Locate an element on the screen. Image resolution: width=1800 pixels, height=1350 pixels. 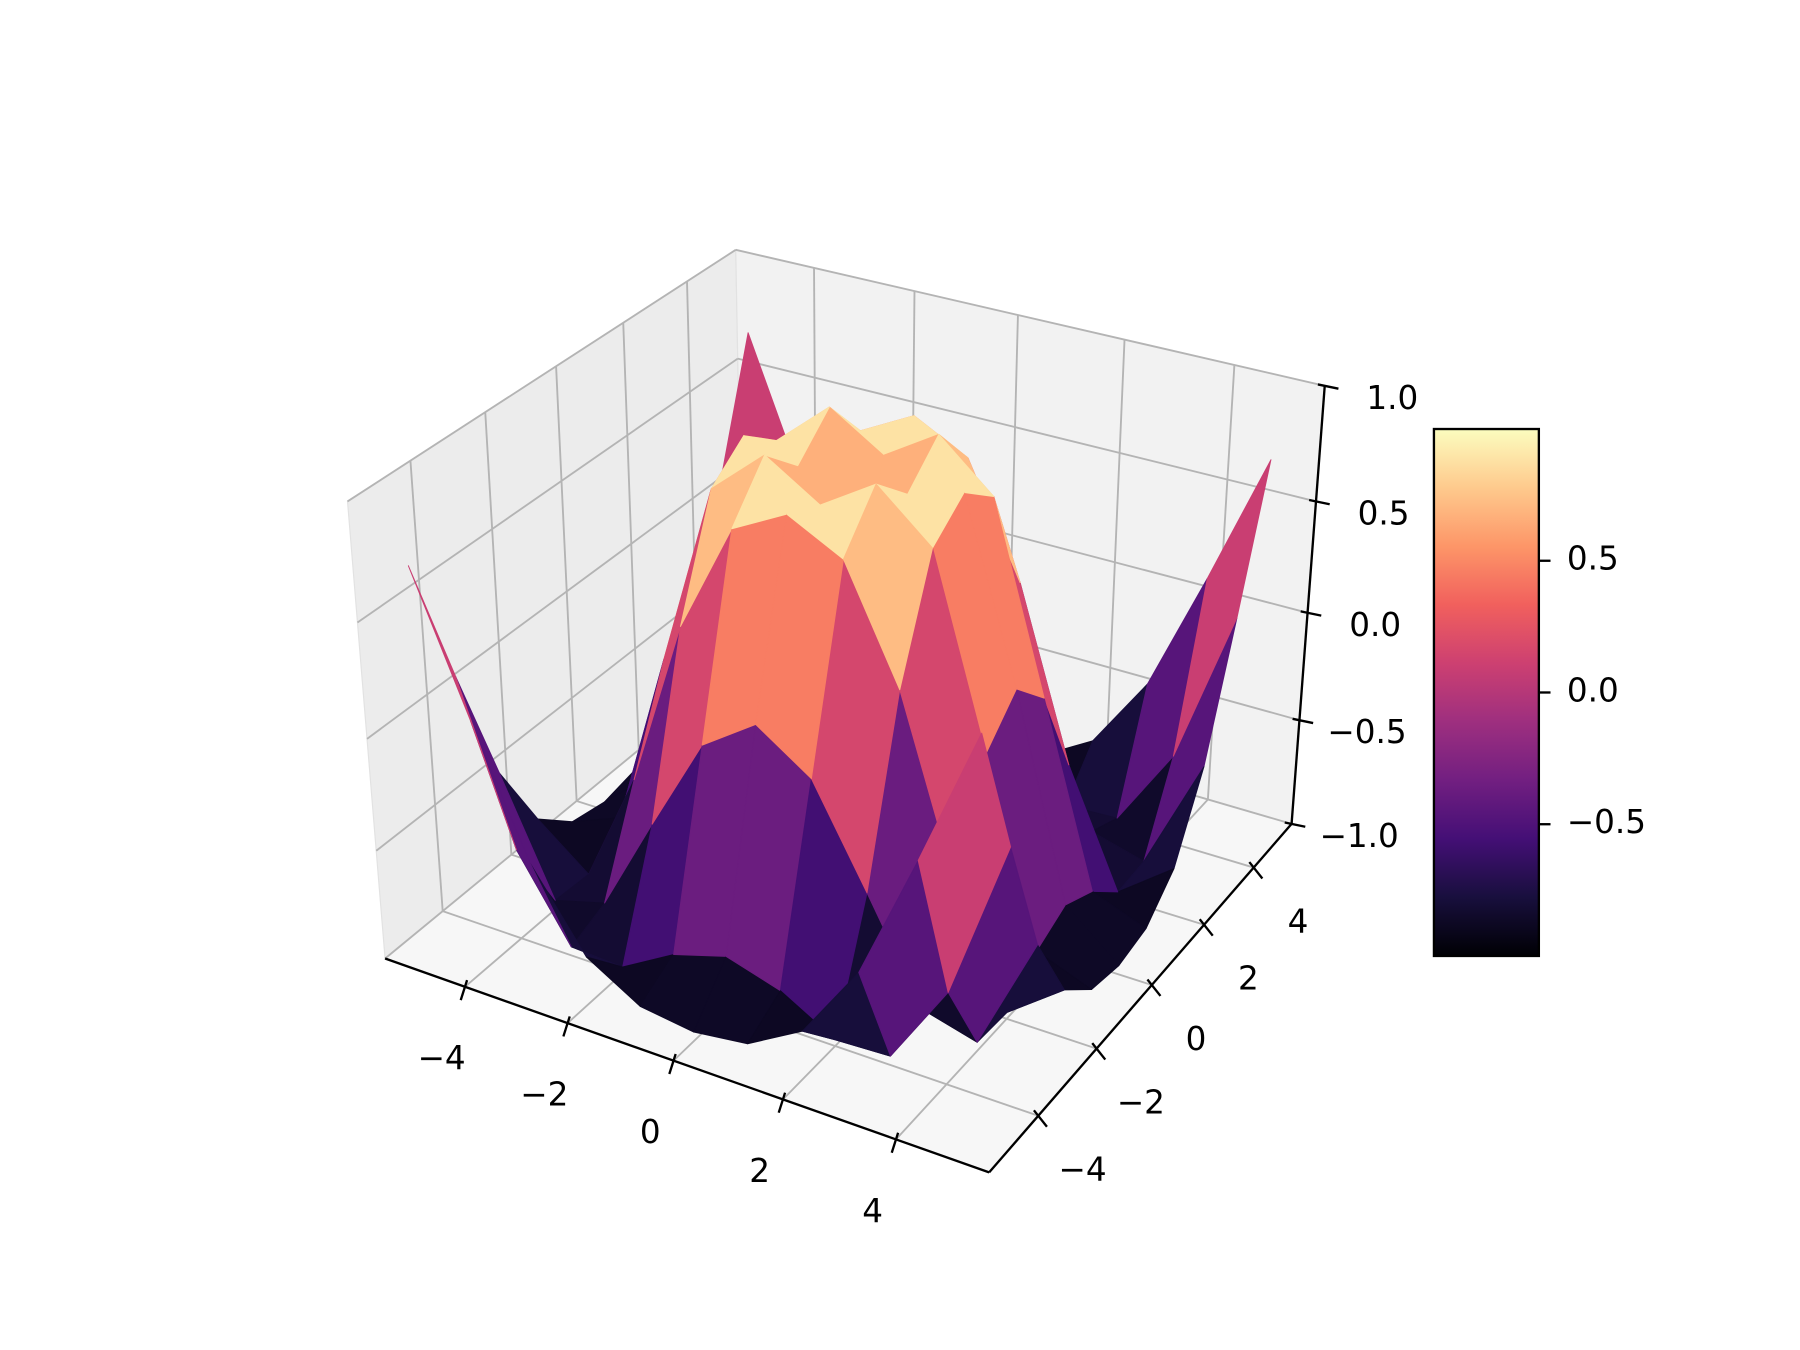
colorbar-tick-label: 0.5 is located at coordinates (1593, 559).